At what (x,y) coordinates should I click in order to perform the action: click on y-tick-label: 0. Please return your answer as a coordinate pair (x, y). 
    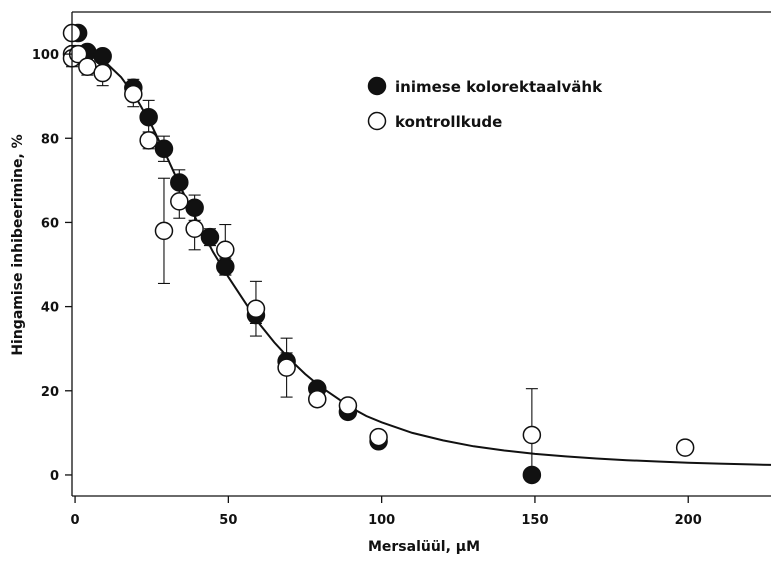
    Looking at the image, I should click on (54, 476).